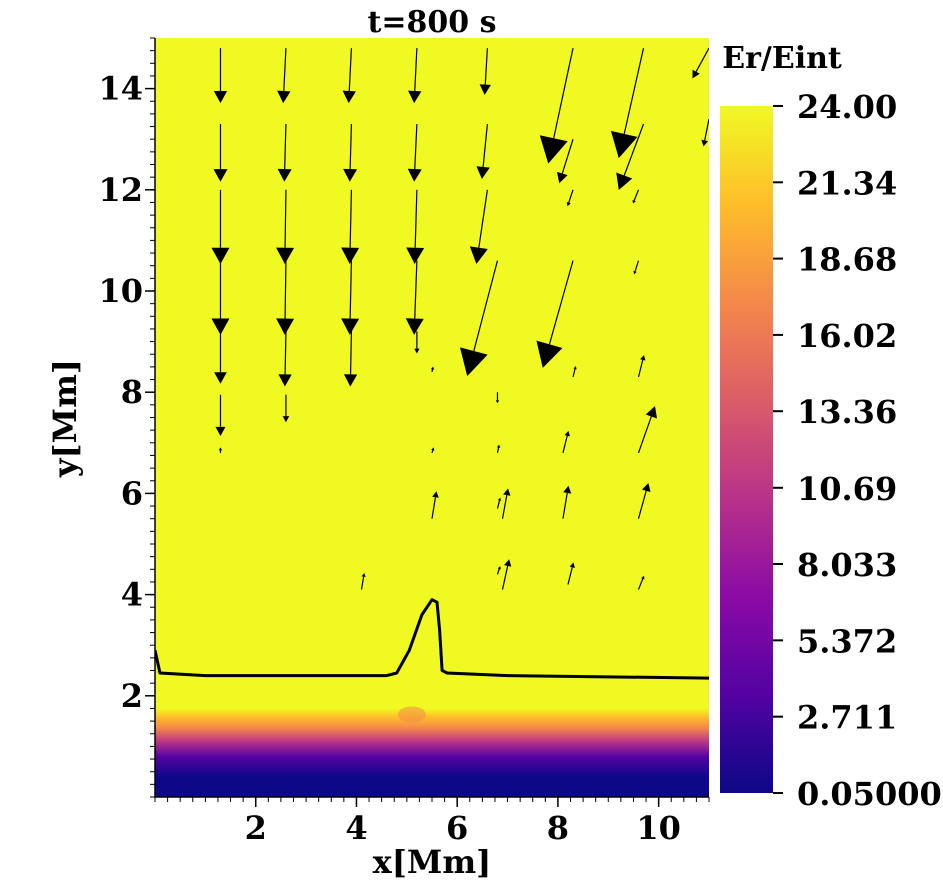  I want to click on x-tick-label: 8, so click(558, 828).